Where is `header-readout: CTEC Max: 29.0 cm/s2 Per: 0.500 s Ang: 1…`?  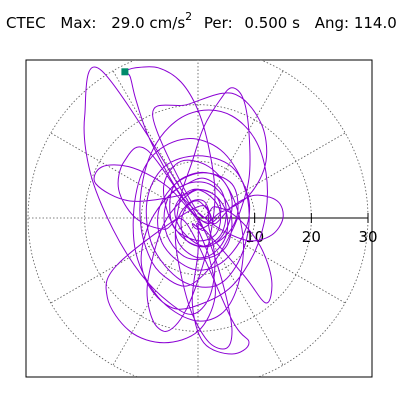 header-readout: CTEC Max: 29.0 cm/s2 Per: 0.500 s Ang: 1… is located at coordinates (201, 24).